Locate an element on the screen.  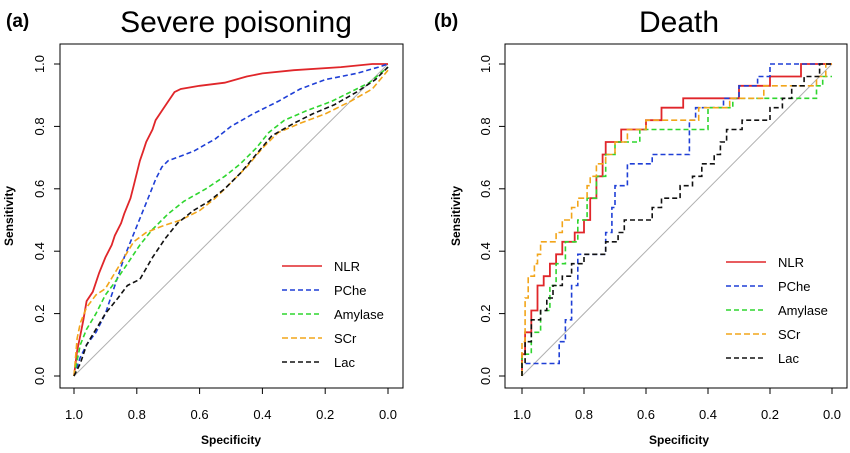
x-axis-label-b: Specificity is located at coordinates (679, 440).